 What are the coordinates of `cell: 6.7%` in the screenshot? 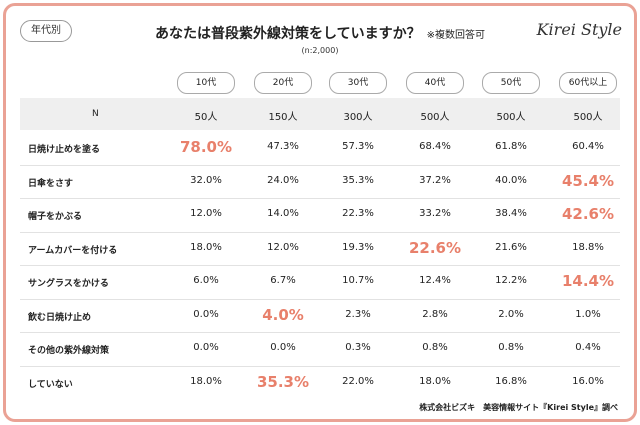 It's located at (283, 280).